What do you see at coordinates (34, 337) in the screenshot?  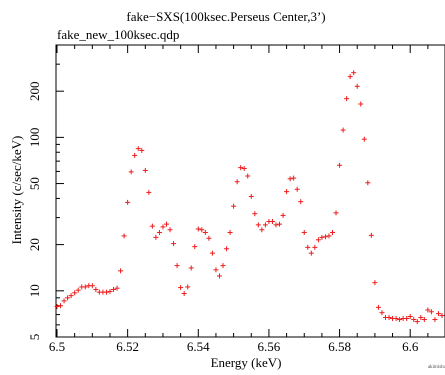 I see `y-tick-label: 5` at bounding box center [34, 337].